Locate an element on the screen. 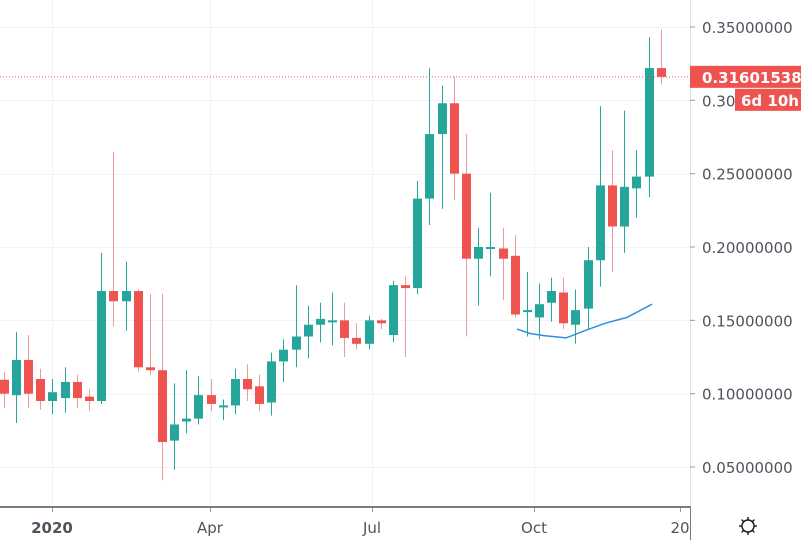  price-label: 0.35000000 is located at coordinates (747, 28).